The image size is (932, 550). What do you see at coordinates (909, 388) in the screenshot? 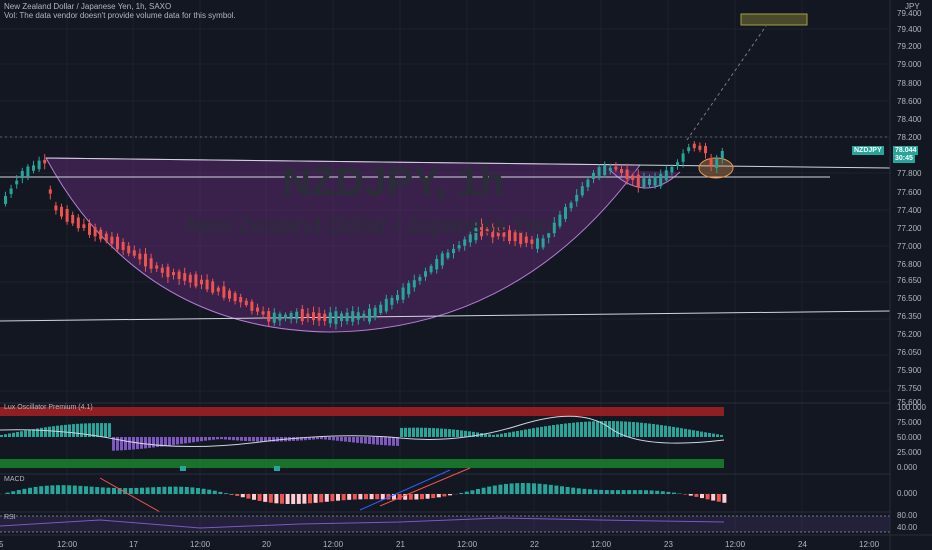
I see `price-label: 75.750` at bounding box center [909, 388].